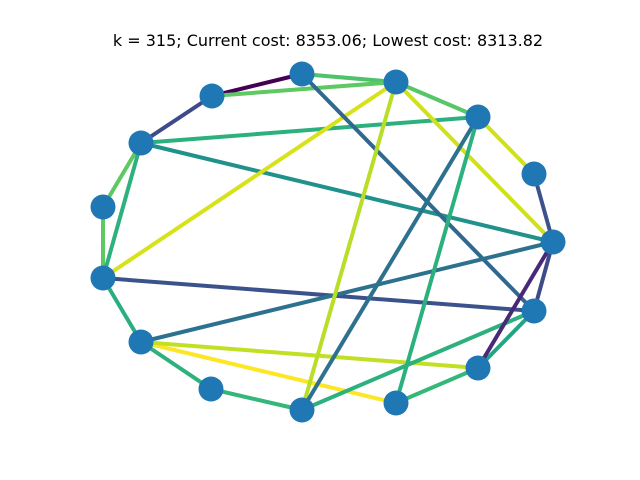  What do you see at coordinates (176, 119) in the screenshot?
I see `graph-edge-n0-n1` at bounding box center [176, 119].